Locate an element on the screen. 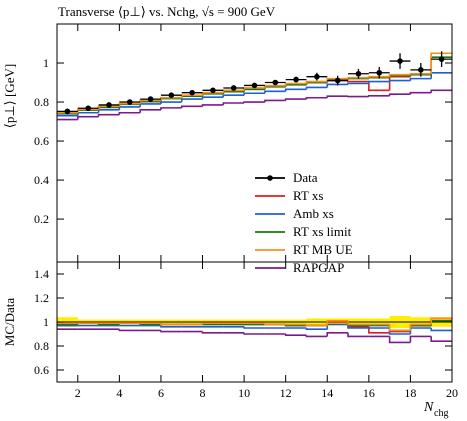 This screenshot has width=467, height=421. legend-marker is located at coordinates (270, 178).